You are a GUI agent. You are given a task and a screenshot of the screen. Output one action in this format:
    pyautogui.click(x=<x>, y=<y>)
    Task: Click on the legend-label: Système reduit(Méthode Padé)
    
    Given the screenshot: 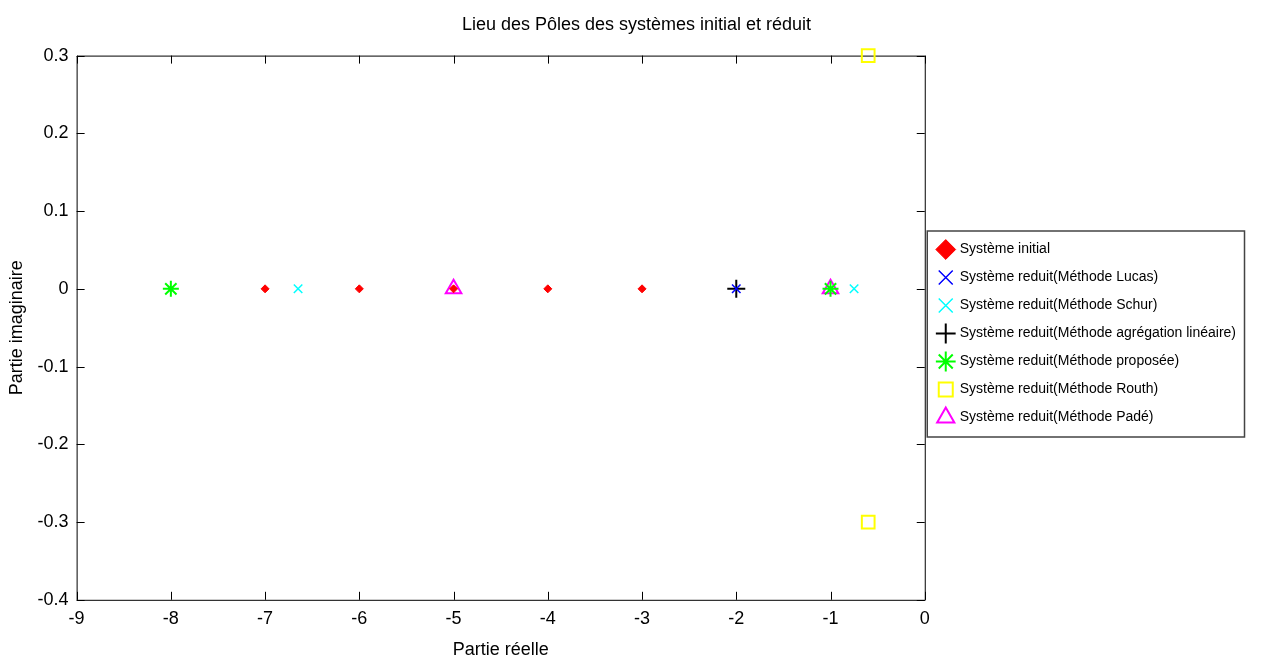 What is the action you would take?
    pyautogui.click(x=1056, y=416)
    